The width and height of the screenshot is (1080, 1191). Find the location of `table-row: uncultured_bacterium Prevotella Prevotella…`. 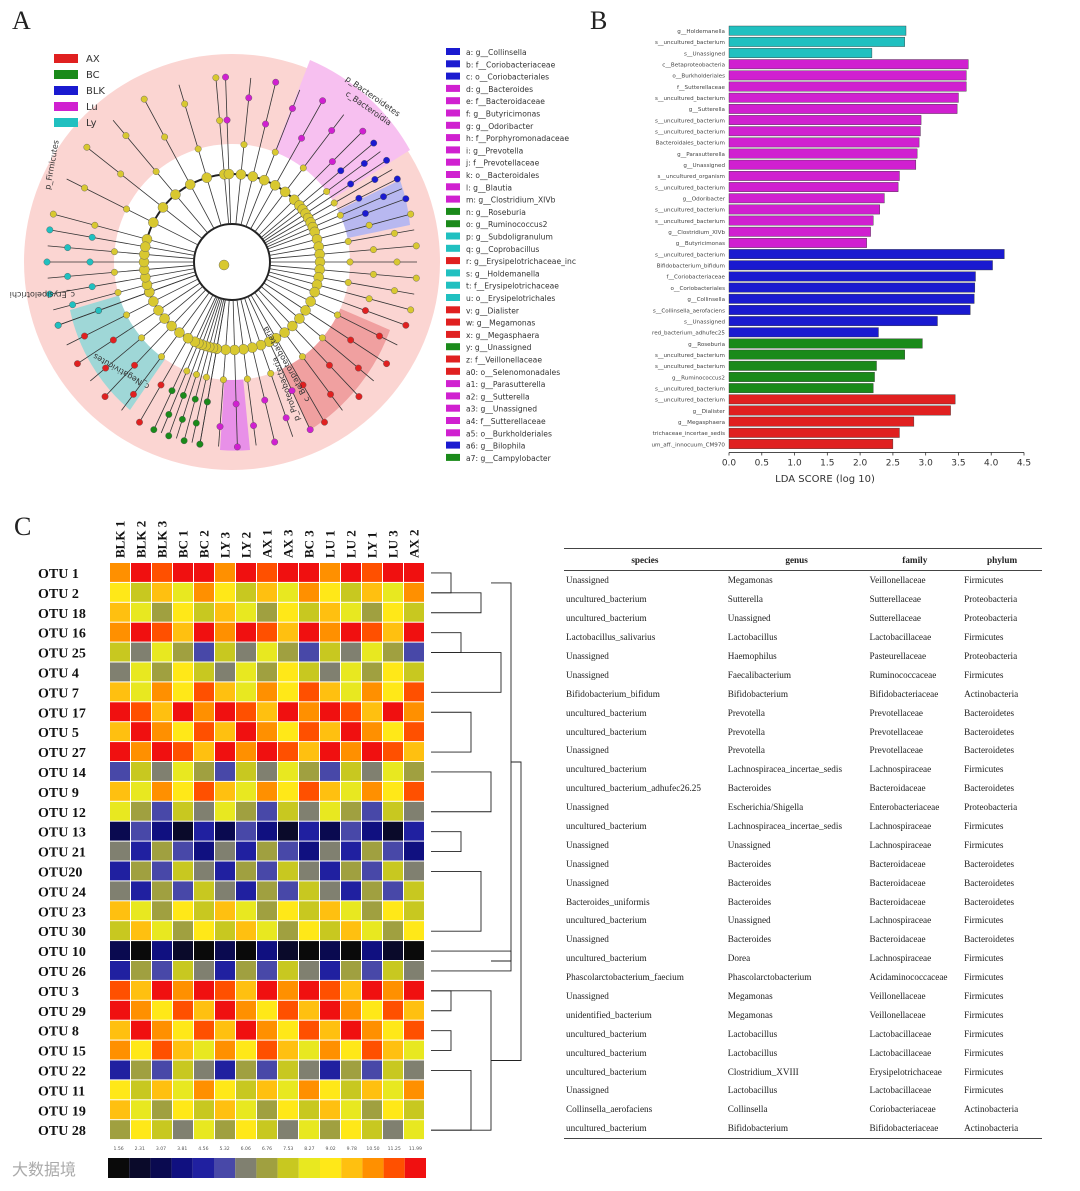

table-row: uncultured_bacterium Prevotella Prevotella… is located at coordinates (803, 731).